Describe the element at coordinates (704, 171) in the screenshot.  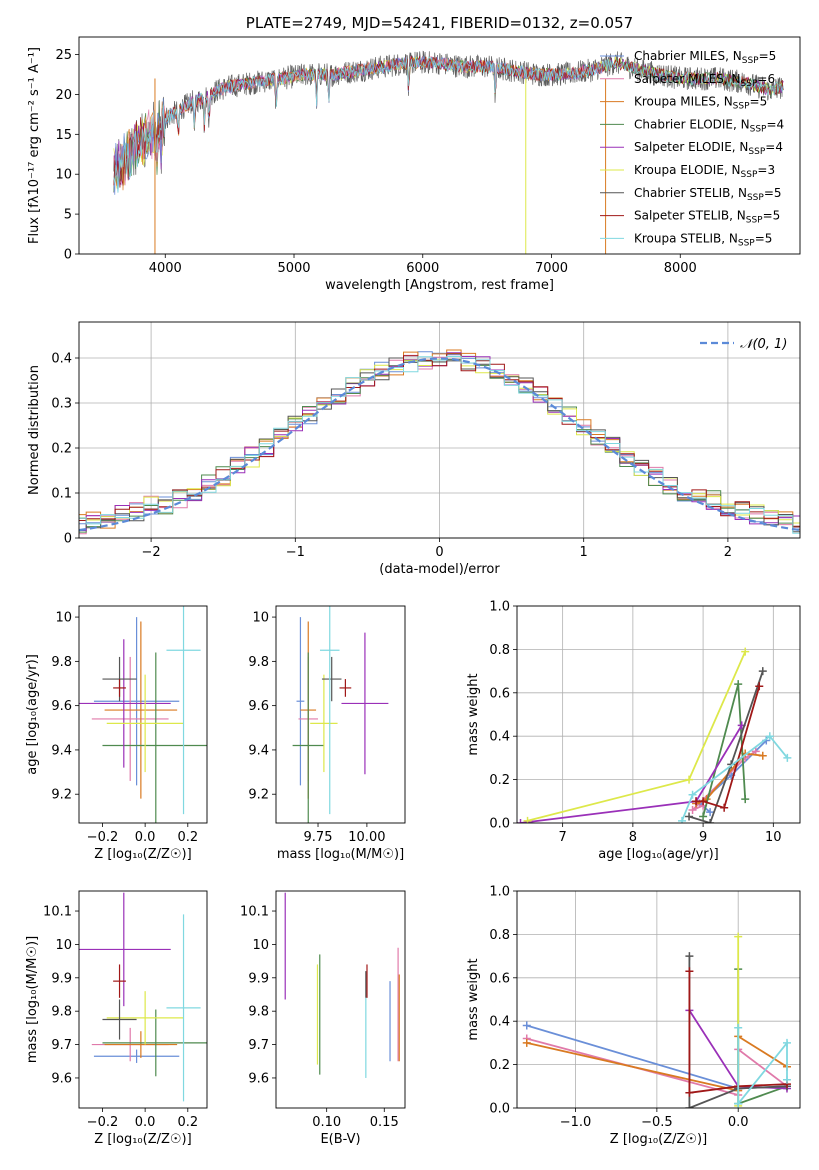
I see `legend-label: Kroupa ELODIE, NSSP=3` at that location.